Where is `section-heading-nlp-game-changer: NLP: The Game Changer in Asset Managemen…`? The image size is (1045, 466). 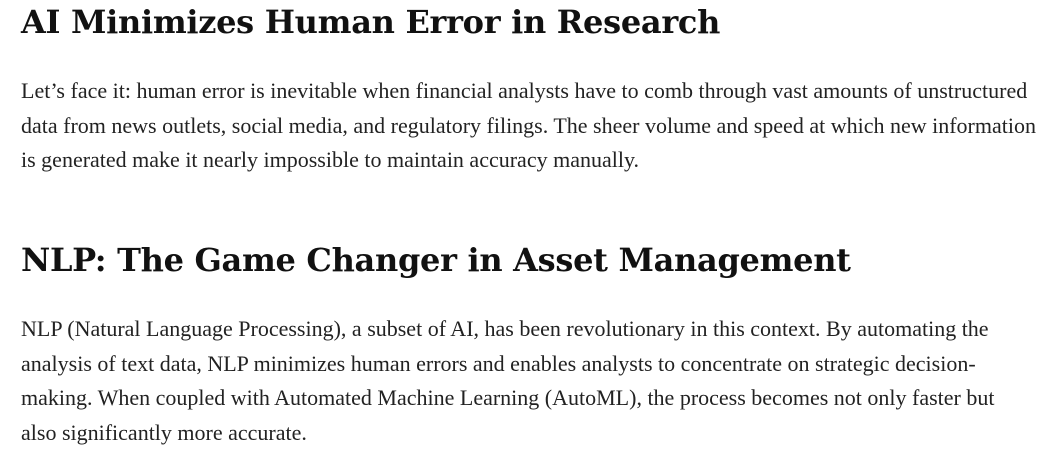
section-heading-nlp-game-changer: NLP: The Game Changer in Asset Managemen… is located at coordinates (436, 260).